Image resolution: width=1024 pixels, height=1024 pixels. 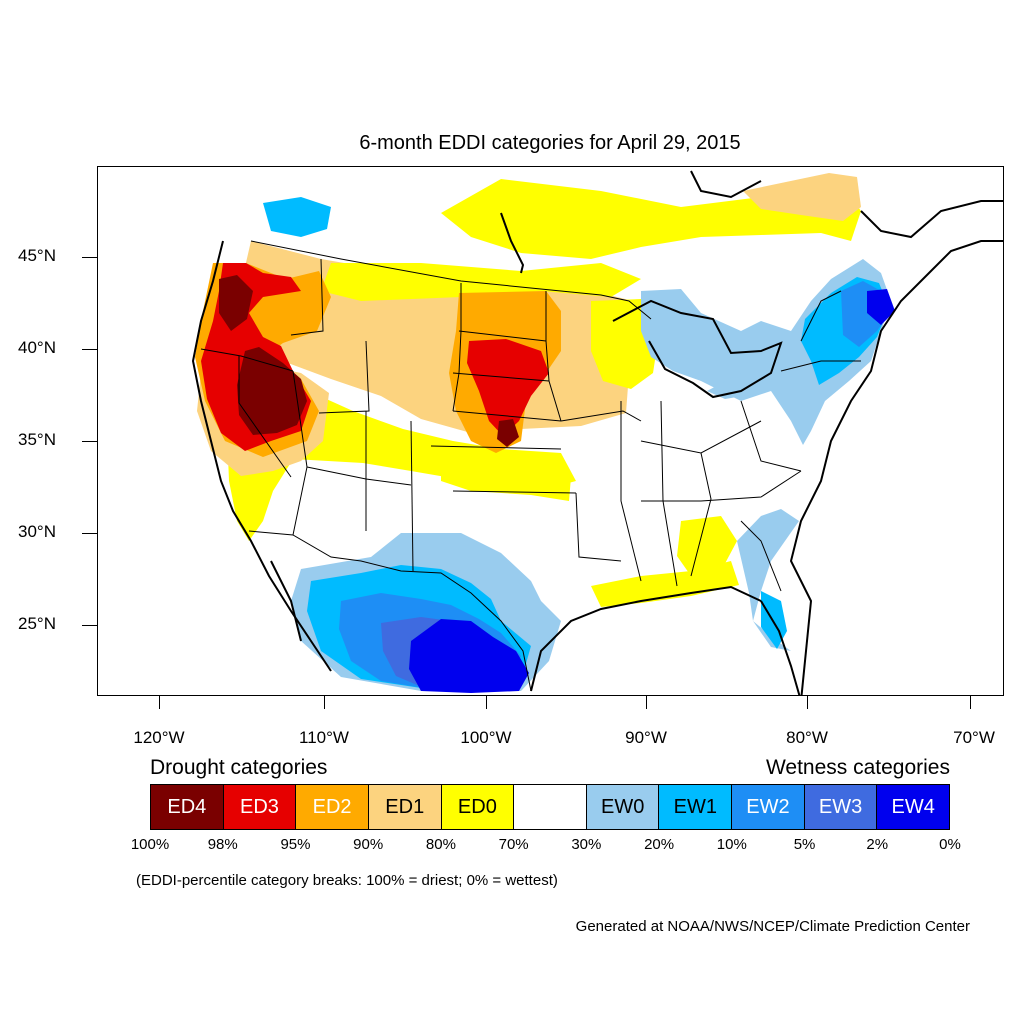 I want to click on legend-swatch-ew3: EW3, so click(x=841, y=807).